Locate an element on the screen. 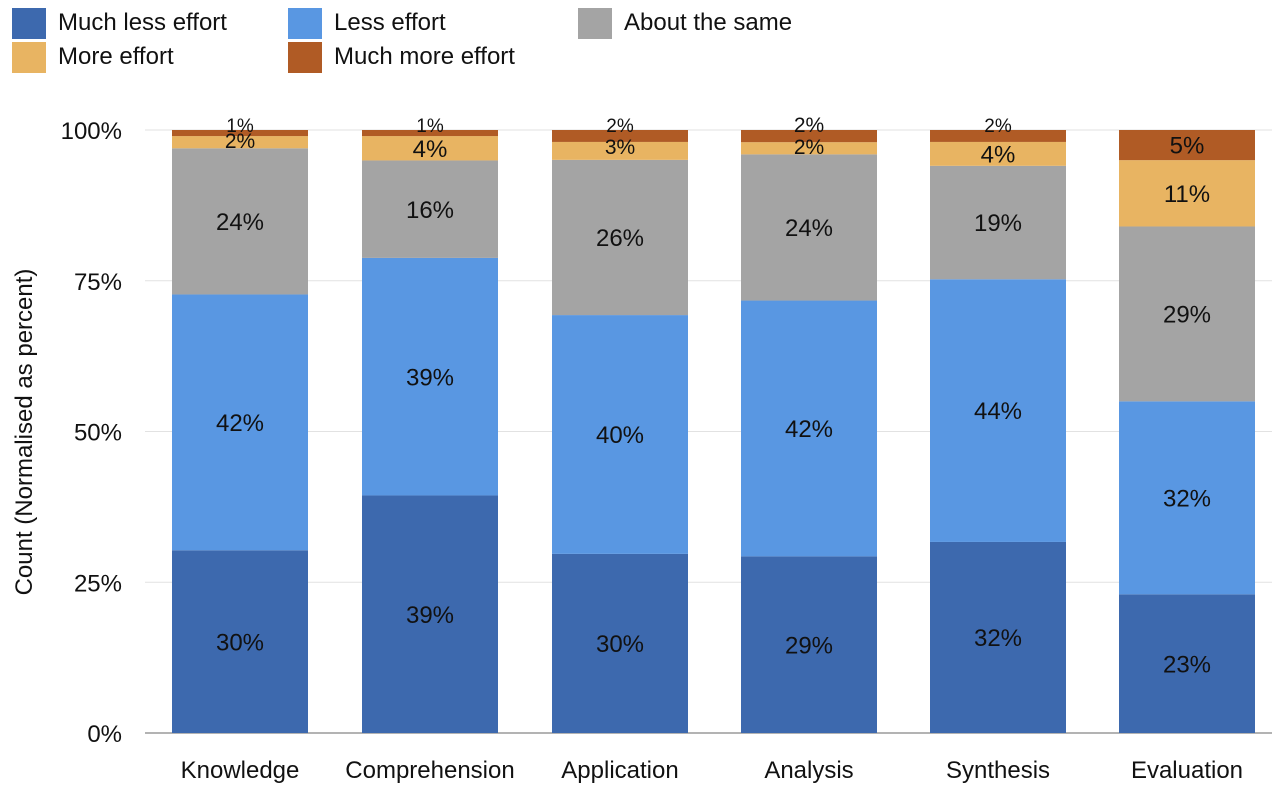 This screenshot has height=789, width=1280. x-tick-label: Knowledge is located at coordinates (240, 770).